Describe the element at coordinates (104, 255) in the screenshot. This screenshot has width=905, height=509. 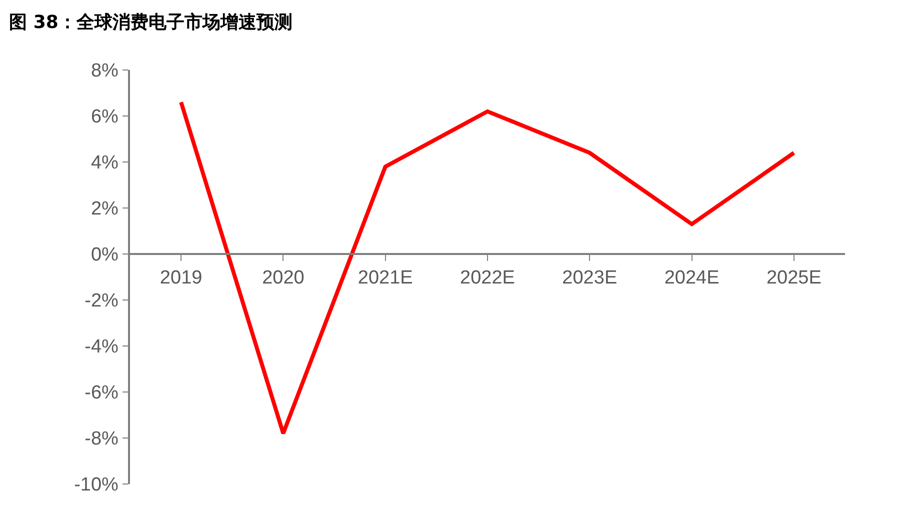
I see `y-tick-label: 0%` at that location.